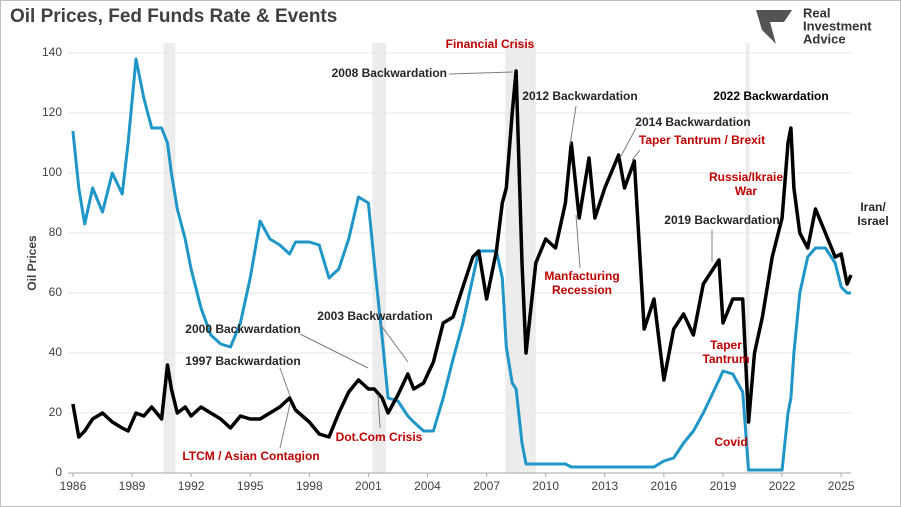 The height and width of the screenshot is (507, 901). Describe the element at coordinates (379, 437) in the screenshot. I see `annotation: Dot.Com Crisis` at that location.